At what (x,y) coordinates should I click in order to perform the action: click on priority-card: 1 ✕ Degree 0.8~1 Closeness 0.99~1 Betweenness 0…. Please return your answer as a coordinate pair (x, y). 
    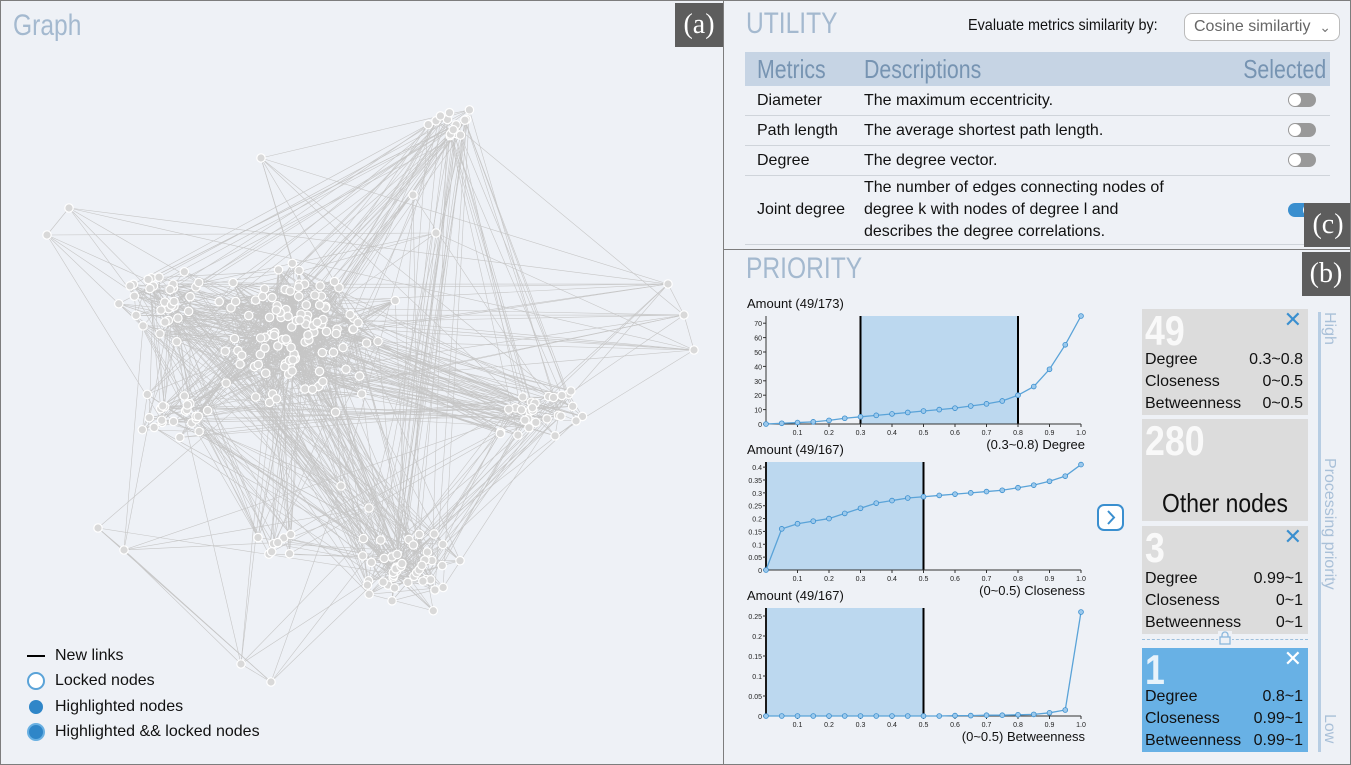
    Looking at the image, I should click on (1225, 699).